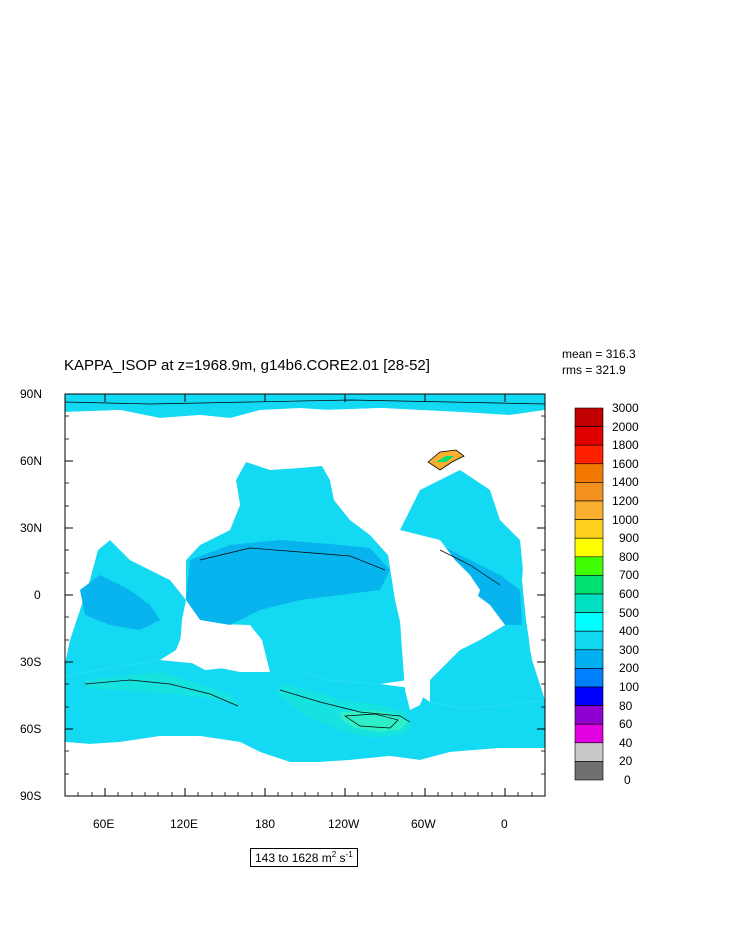  What do you see at coordinates (31, 662) in the screenshot?
I see `lat-label-30s: 30S` at bounding box center [31, 662].